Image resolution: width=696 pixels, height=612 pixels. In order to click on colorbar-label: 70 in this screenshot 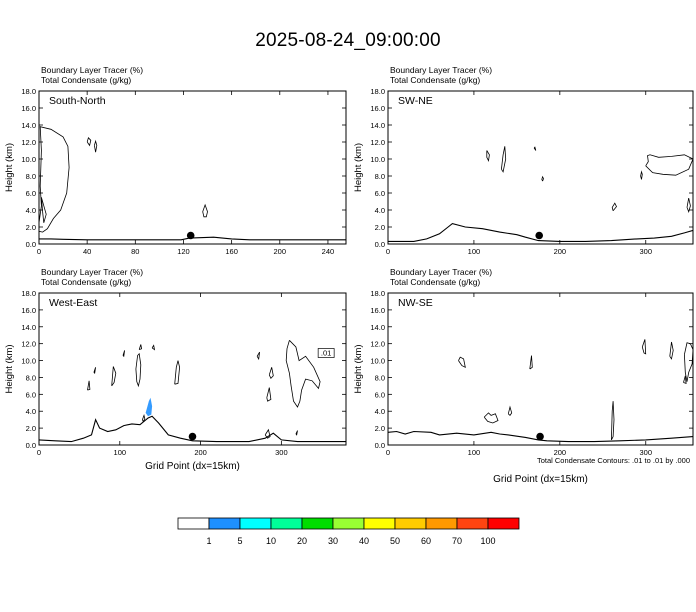, I will do `click(457, 541)`.